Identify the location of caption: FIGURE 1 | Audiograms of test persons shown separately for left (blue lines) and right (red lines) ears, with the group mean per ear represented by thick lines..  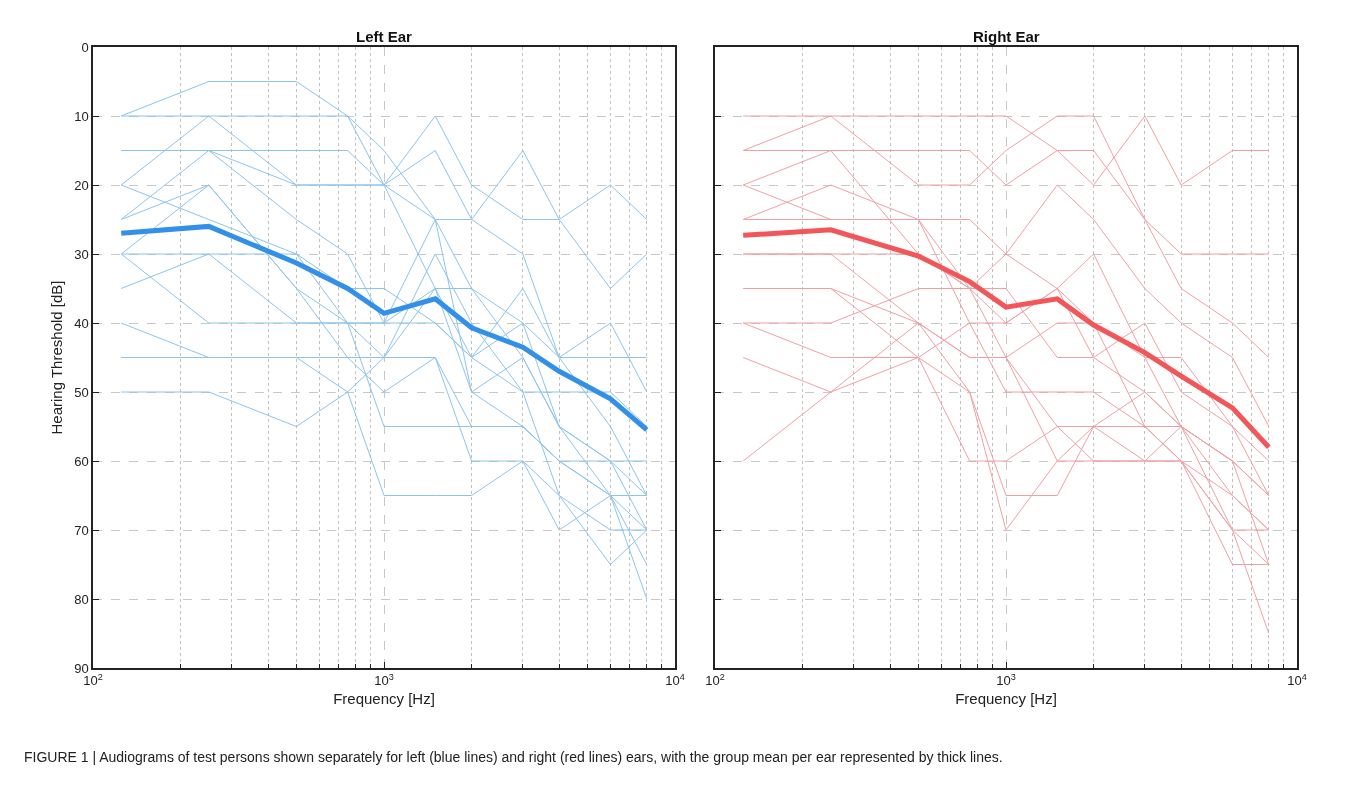
(513, 757).